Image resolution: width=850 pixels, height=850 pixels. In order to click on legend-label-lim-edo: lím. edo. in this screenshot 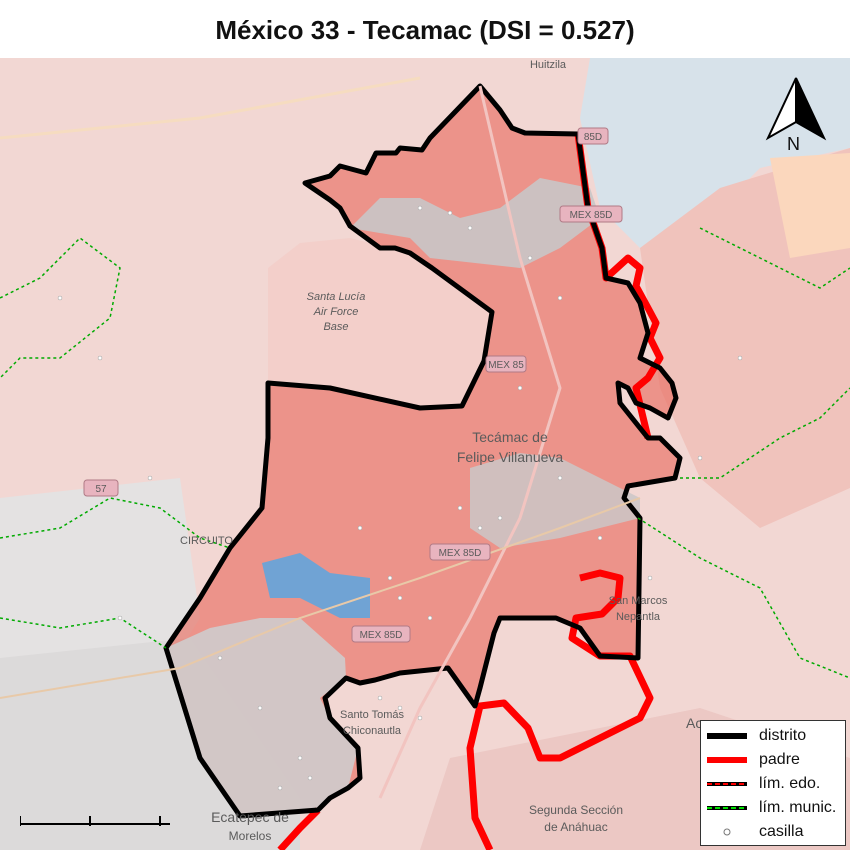, I will do `click(790, 783)`.